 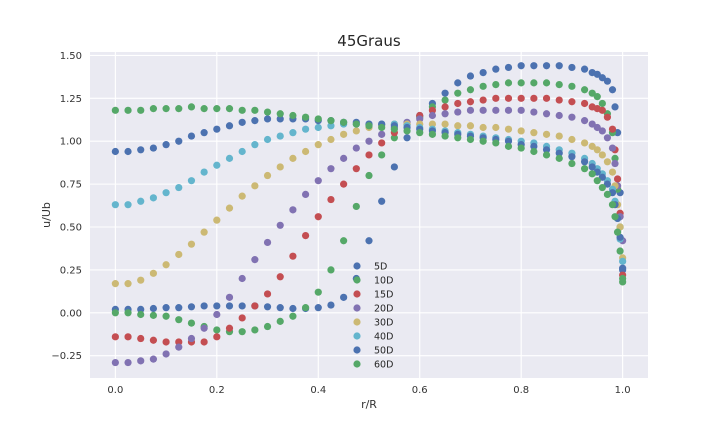 What do you see at coordinates (71, 270) in the screenshot?
I see `y-tick-label: 0.25` at bounding box center [71, 270].